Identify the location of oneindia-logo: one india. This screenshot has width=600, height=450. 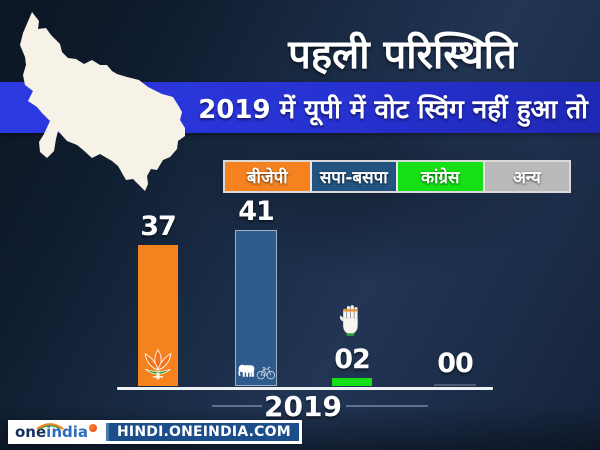
(56, 432).